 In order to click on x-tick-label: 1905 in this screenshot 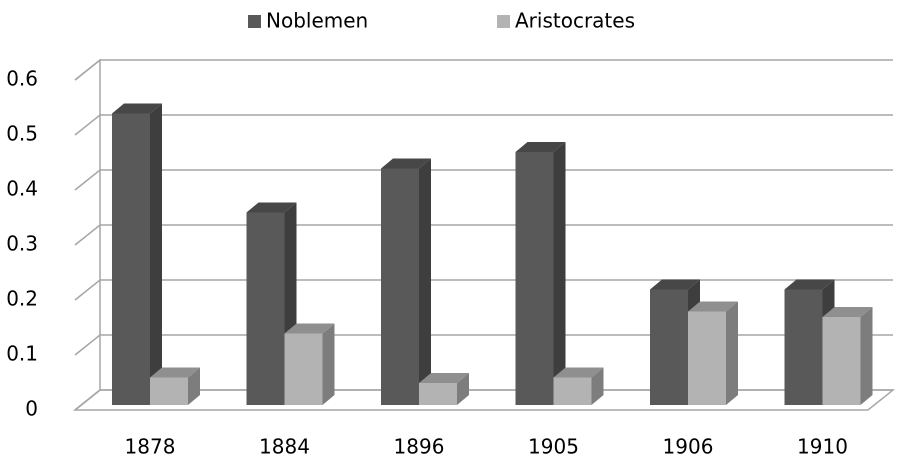, I will do `click(553, 447)`.